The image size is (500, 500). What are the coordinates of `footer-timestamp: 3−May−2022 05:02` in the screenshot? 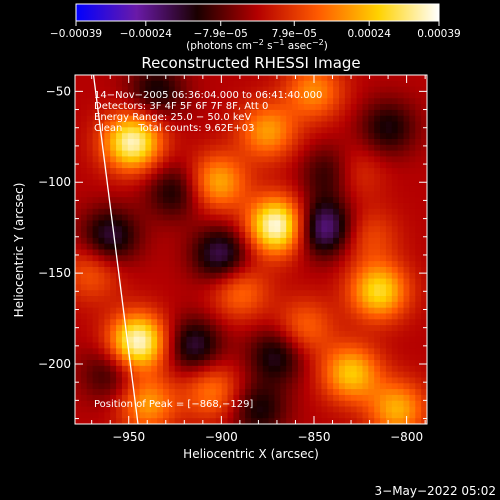 It's located at (436, 491).